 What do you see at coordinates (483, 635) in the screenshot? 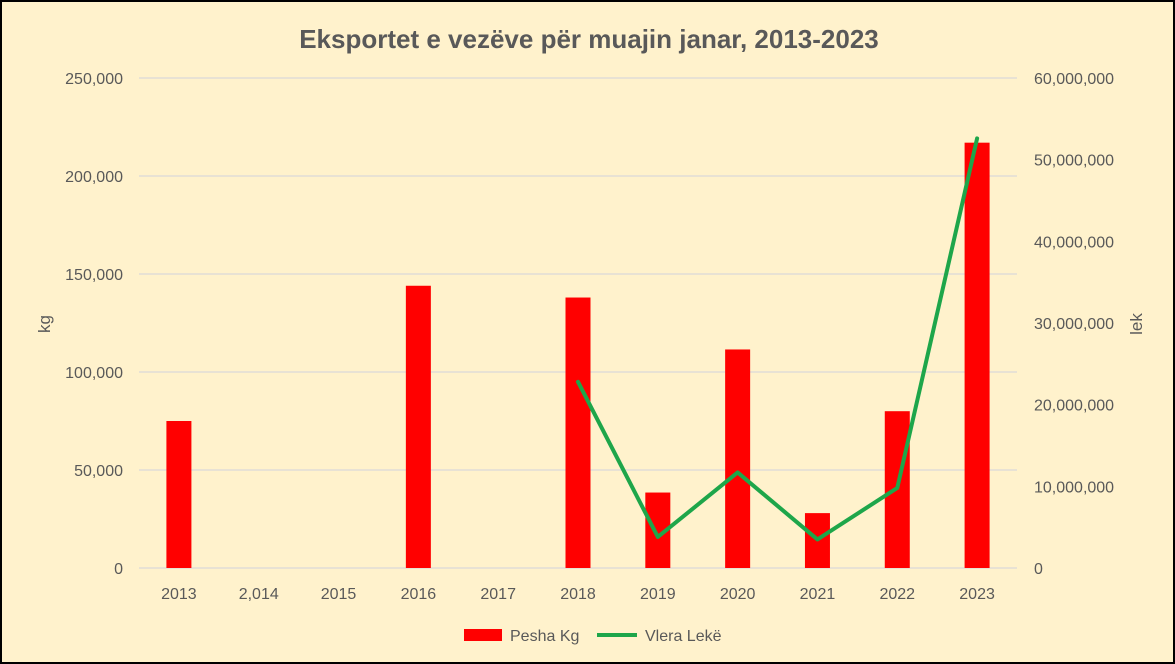
I see `legend-swatch-bar` at bounding box center [483, 635].